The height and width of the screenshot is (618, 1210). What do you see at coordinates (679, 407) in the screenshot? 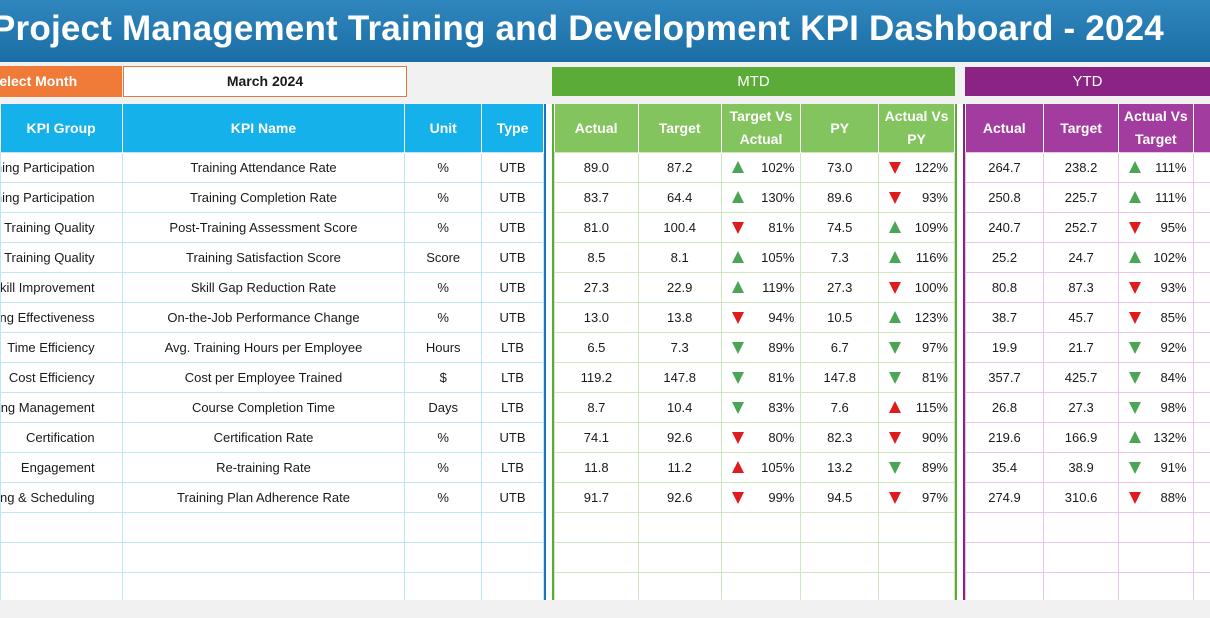
I see `mtd-target-cell: 10.4` at bounding box center [679, 407].